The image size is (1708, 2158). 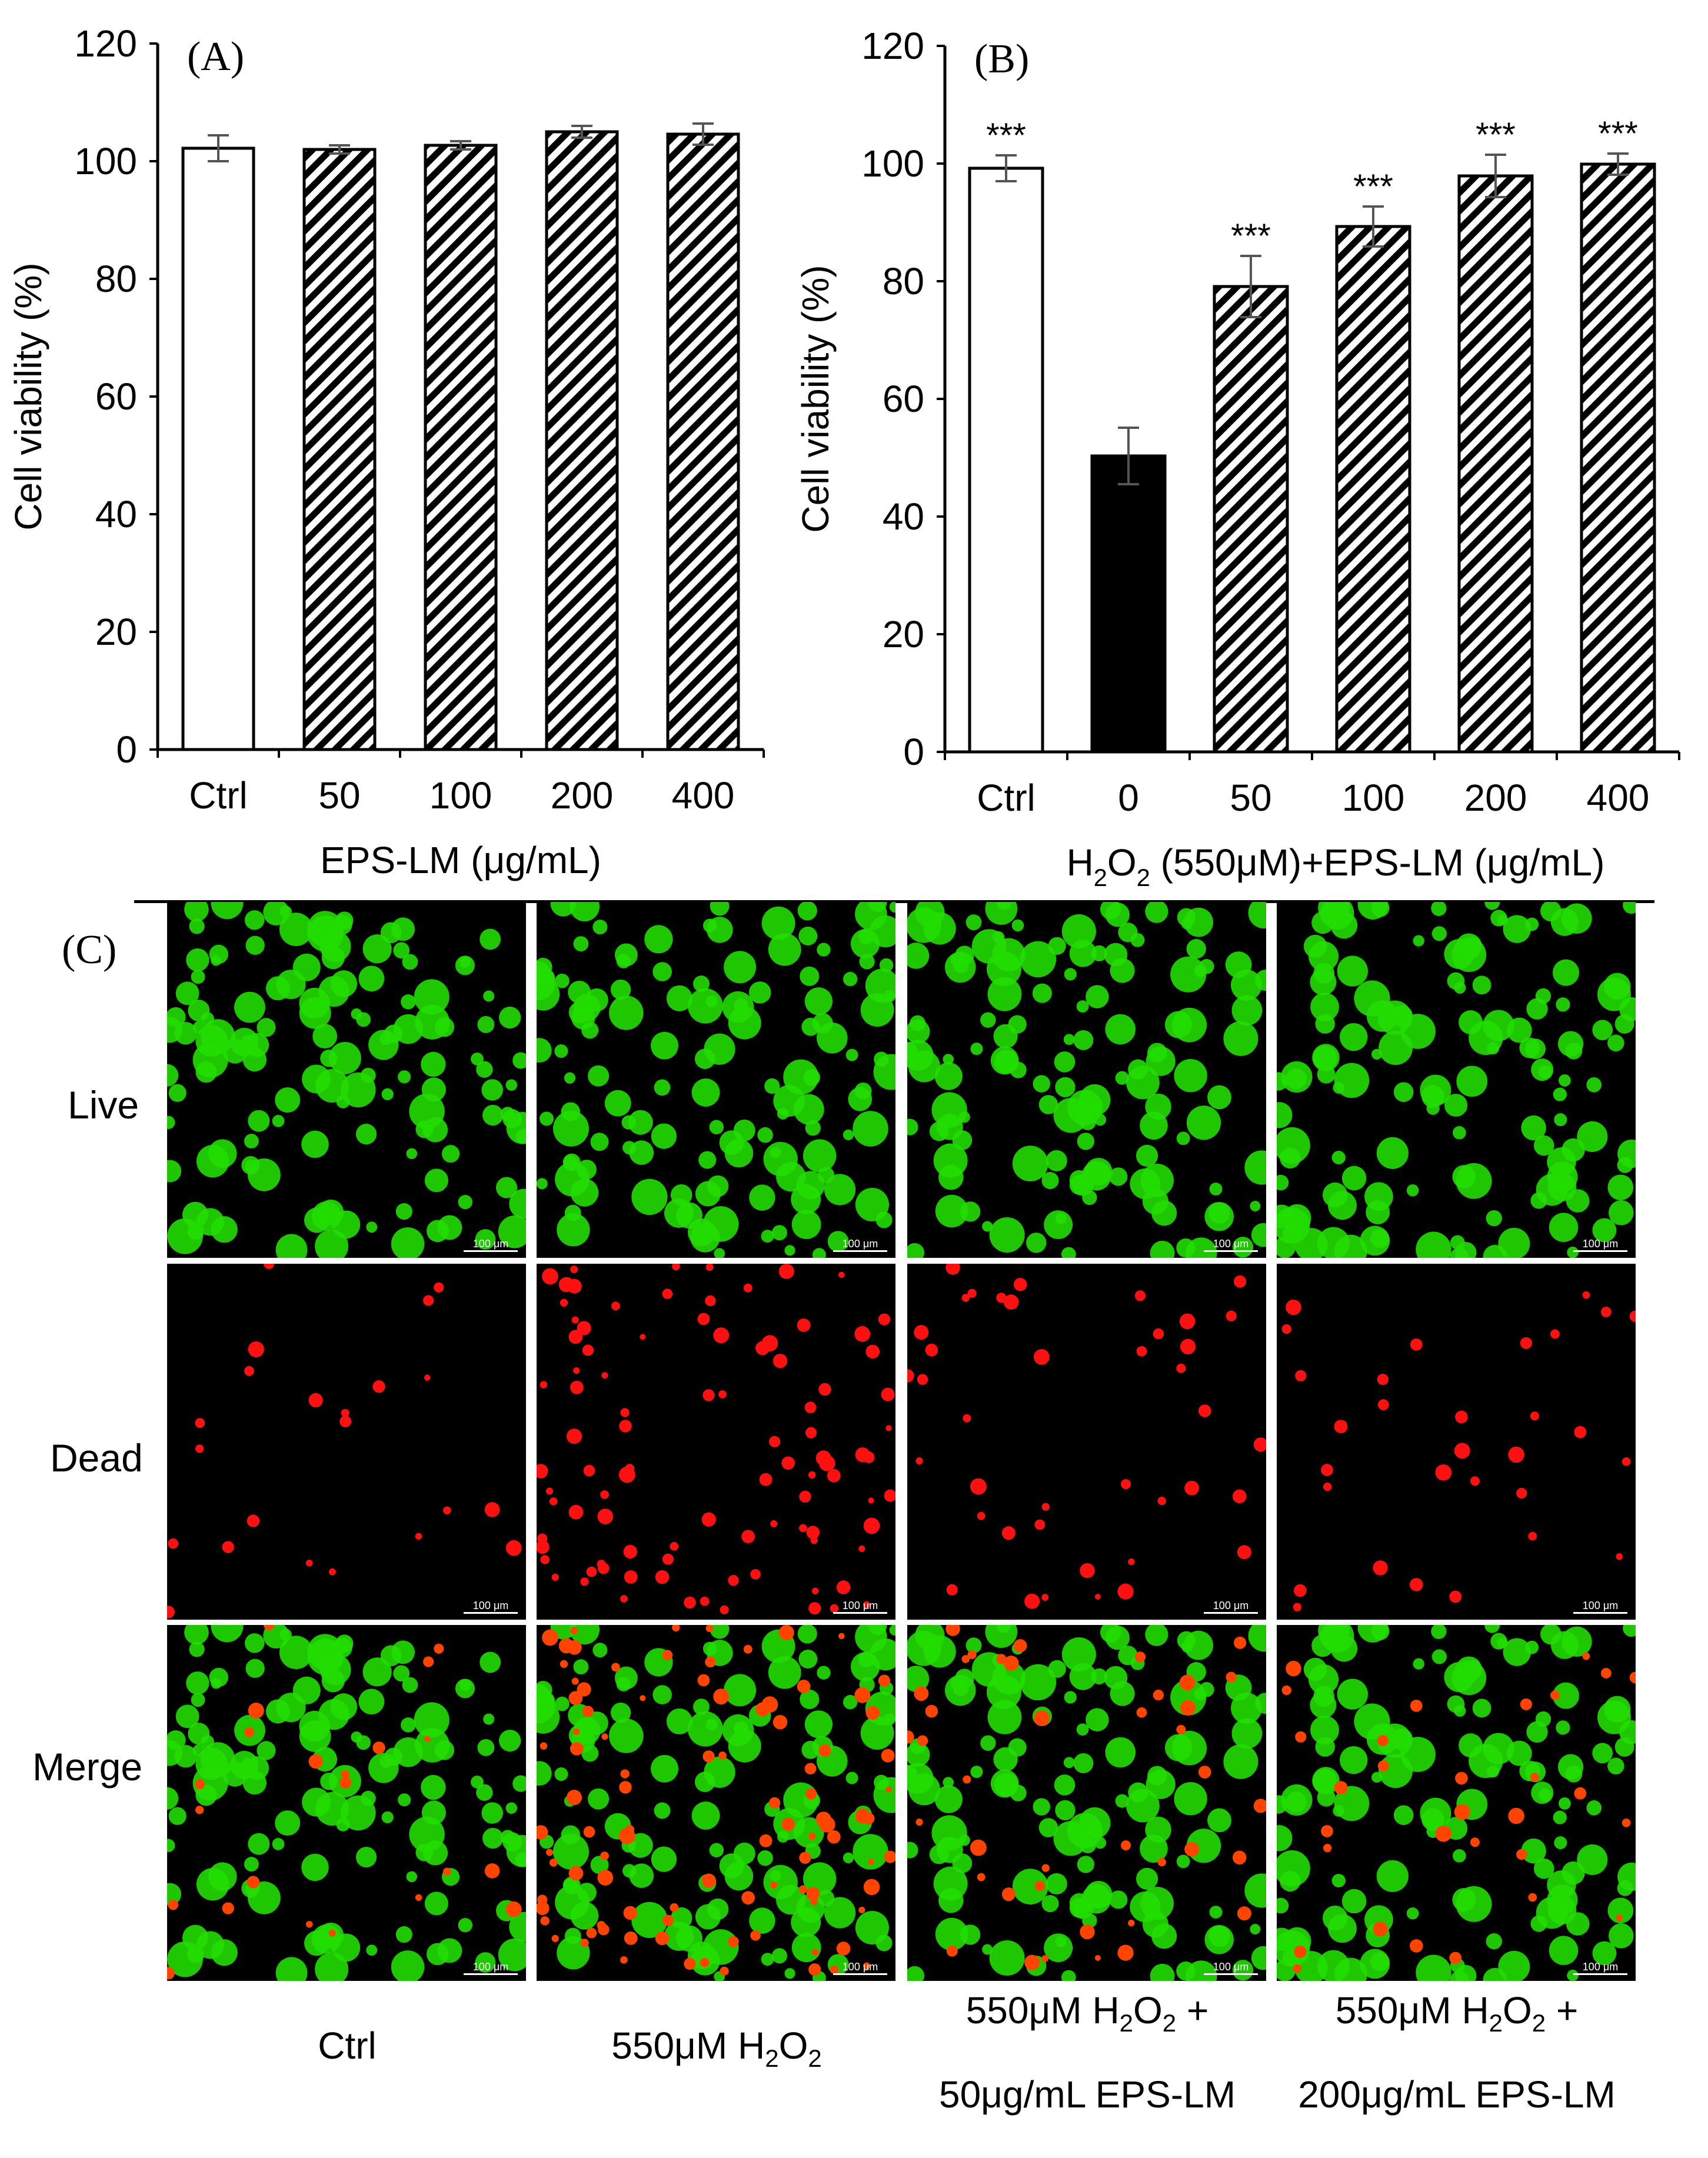 I want to click on bar, so click(x=1618, y=458).